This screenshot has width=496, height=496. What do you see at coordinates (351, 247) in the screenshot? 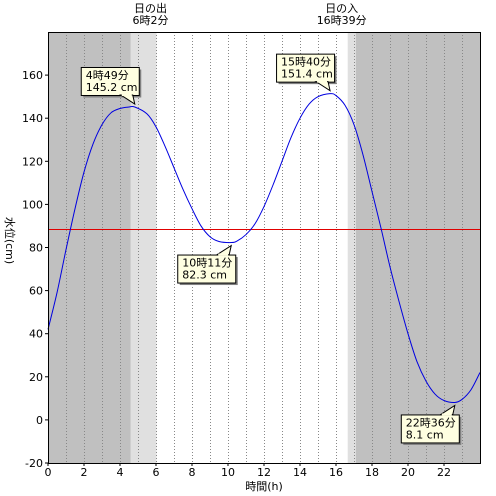
I see `twilight-band-evening` at bounding box center [351, 247].